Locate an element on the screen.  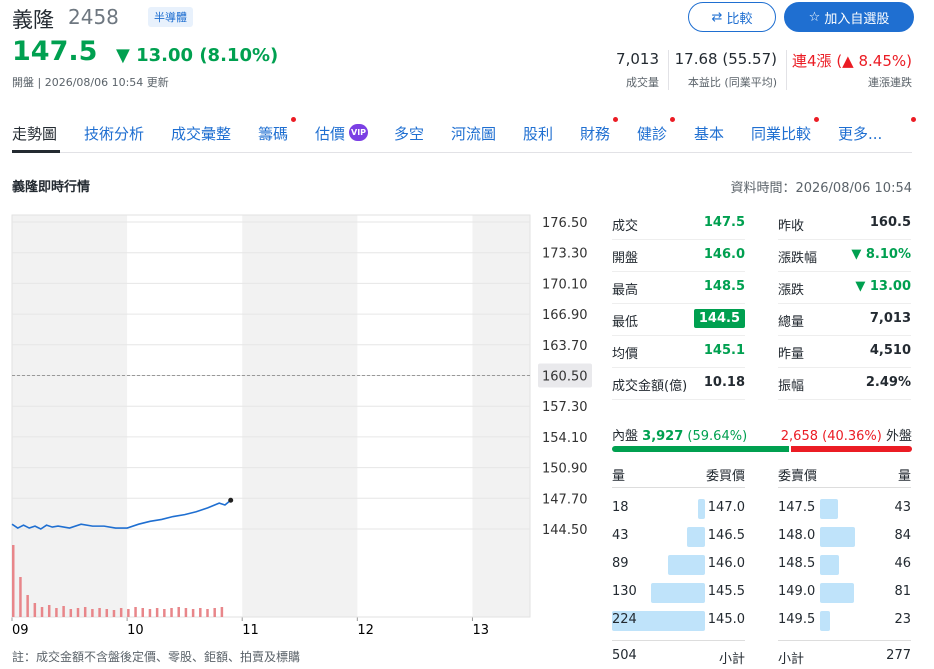
quote-value: ▼ 13.00 is located at coordinates (883, 286).